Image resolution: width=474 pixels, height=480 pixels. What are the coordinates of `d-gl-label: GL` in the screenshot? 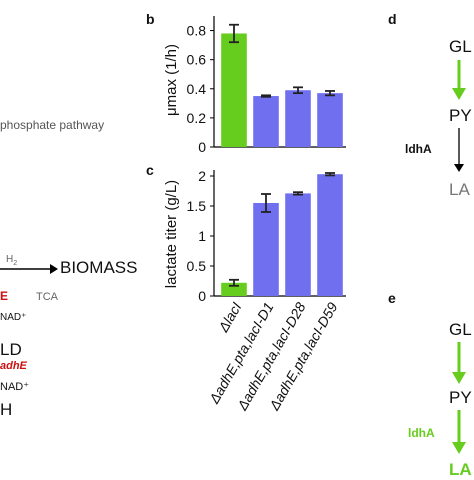 It's located at (460, 46).